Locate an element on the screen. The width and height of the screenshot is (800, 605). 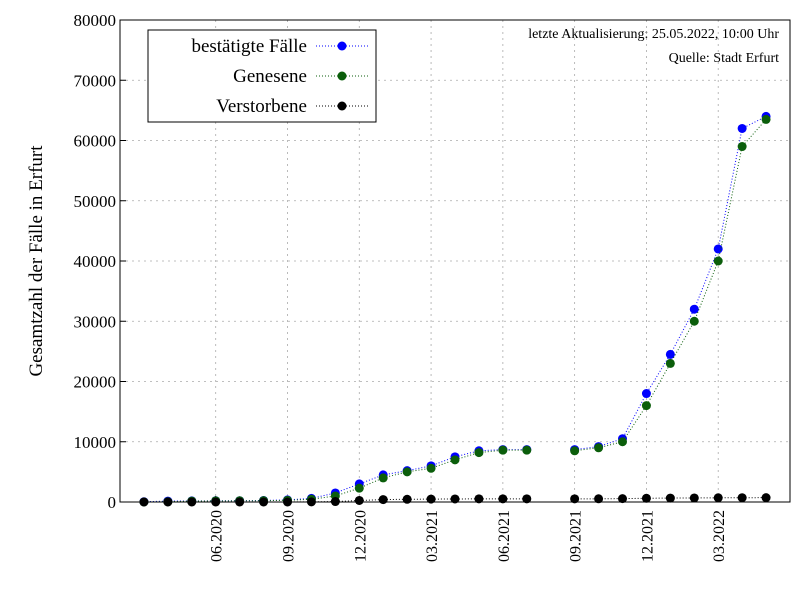
y-axis-label: Gesamtzahl der Fälle in Erfurt is located at coordinates (36, 261).